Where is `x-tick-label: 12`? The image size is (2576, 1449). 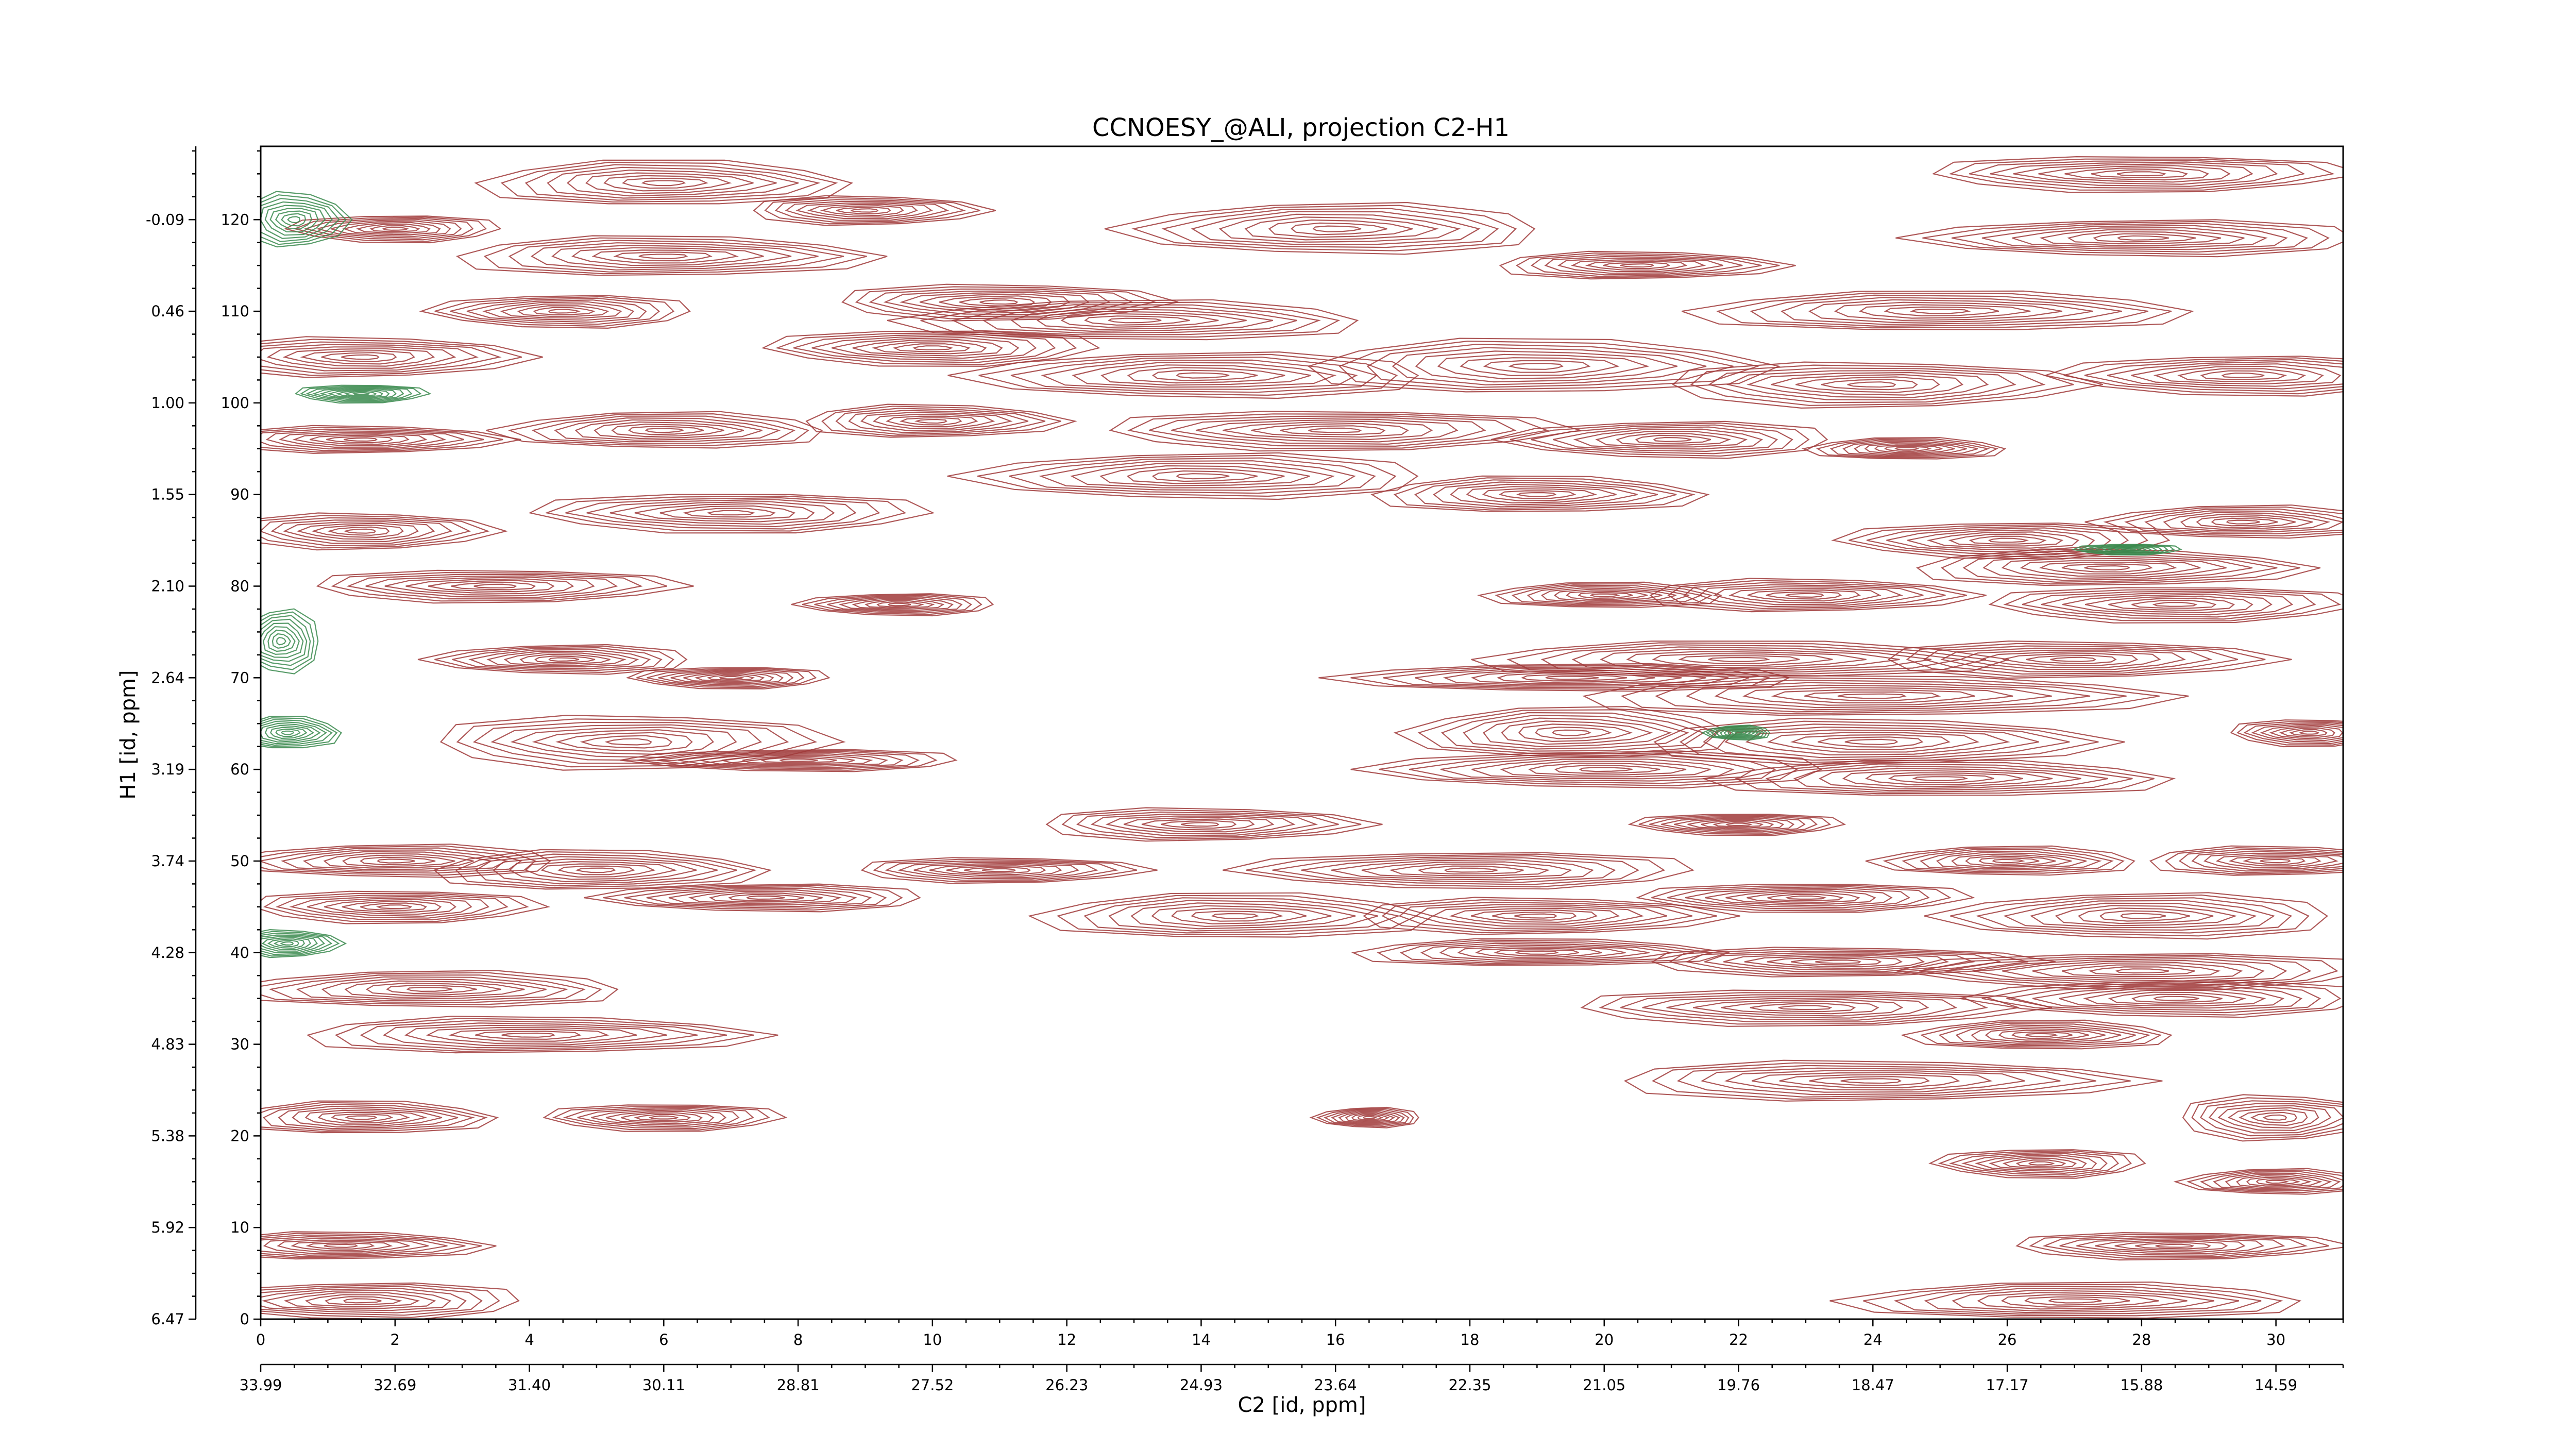 x-tick-label: 12 is located at coordinates (1066, 1340).